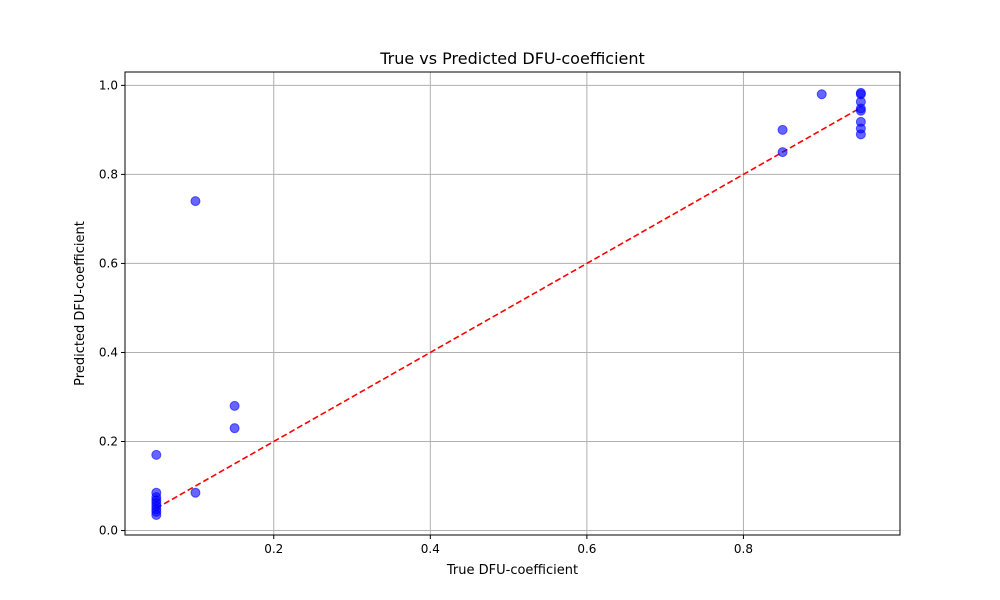  What do you see at coordinates (273, 549) in the screenshot?
I see `x-tick-label: 0.2` at bounding box center [273, 549].